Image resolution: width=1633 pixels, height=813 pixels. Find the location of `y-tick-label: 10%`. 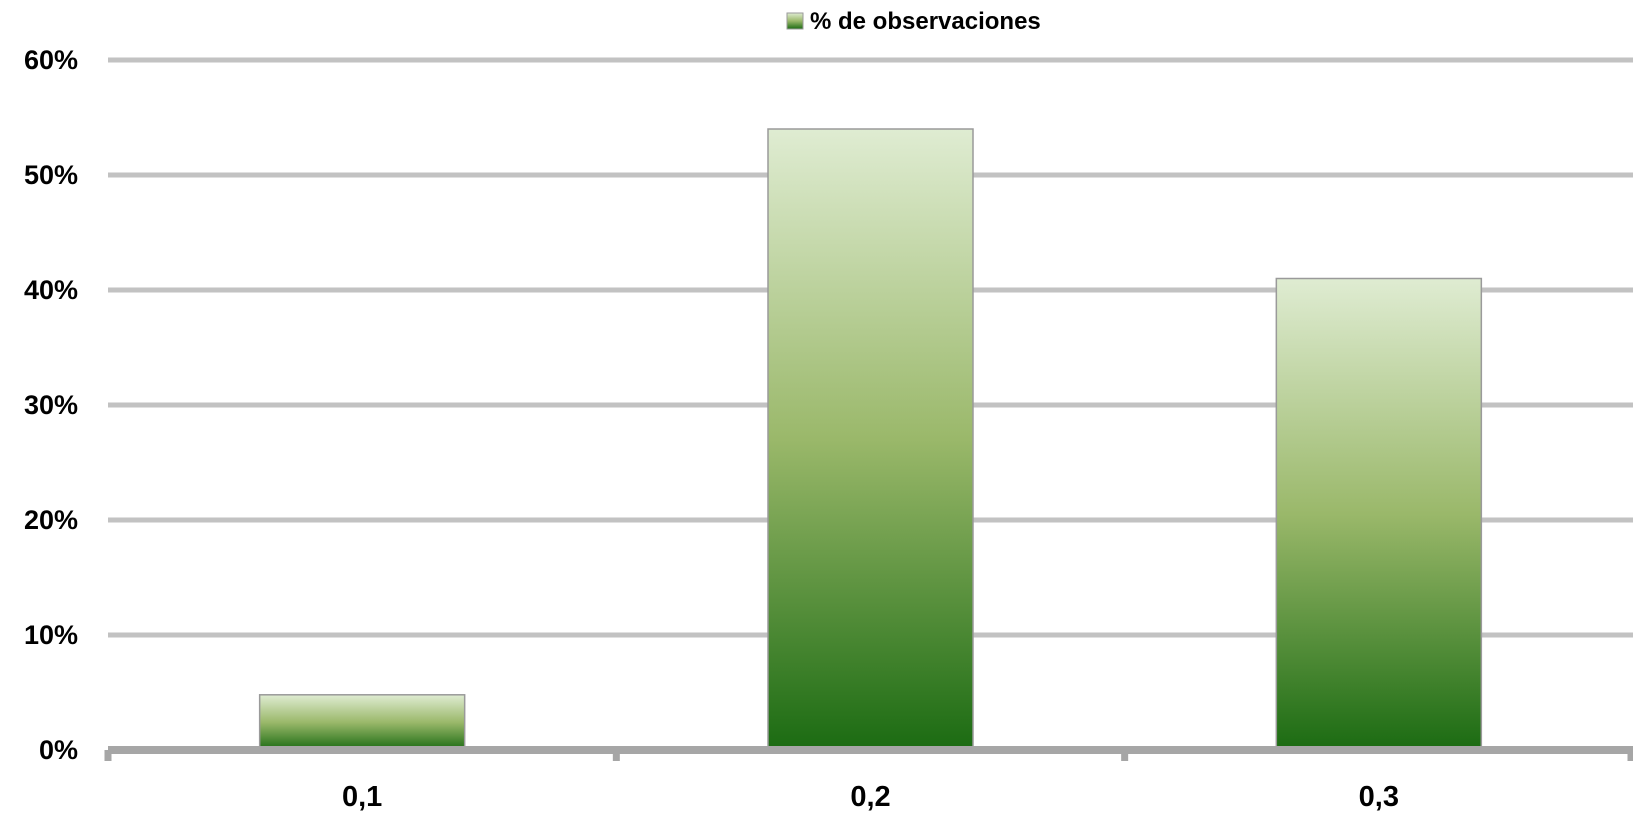

y-tick-label: 10% is located at coordinates (51, 635).